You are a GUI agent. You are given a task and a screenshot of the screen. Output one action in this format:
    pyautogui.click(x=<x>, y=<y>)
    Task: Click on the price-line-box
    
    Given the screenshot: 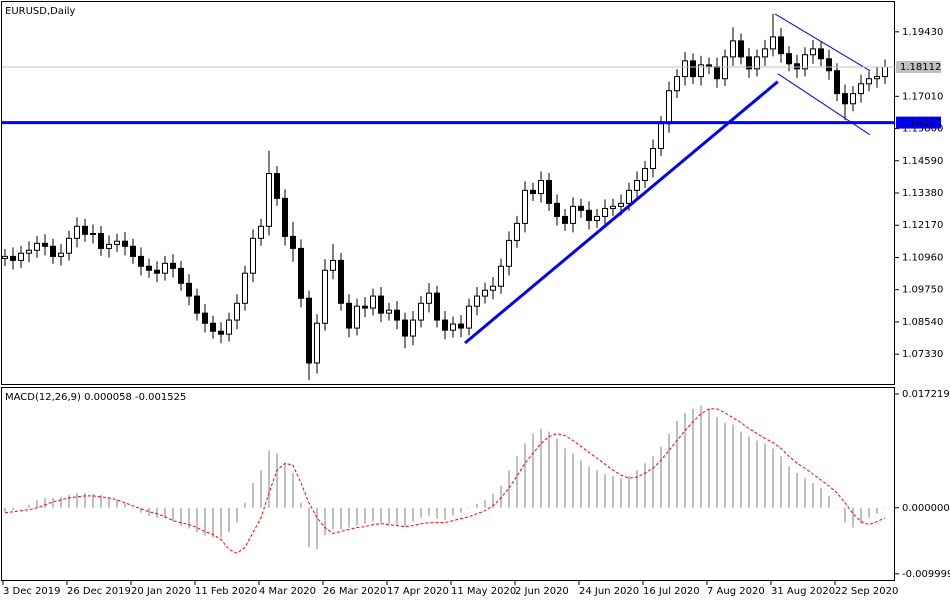 What is the action you would take?
    pyautogui.click(x=918, y=66)
    